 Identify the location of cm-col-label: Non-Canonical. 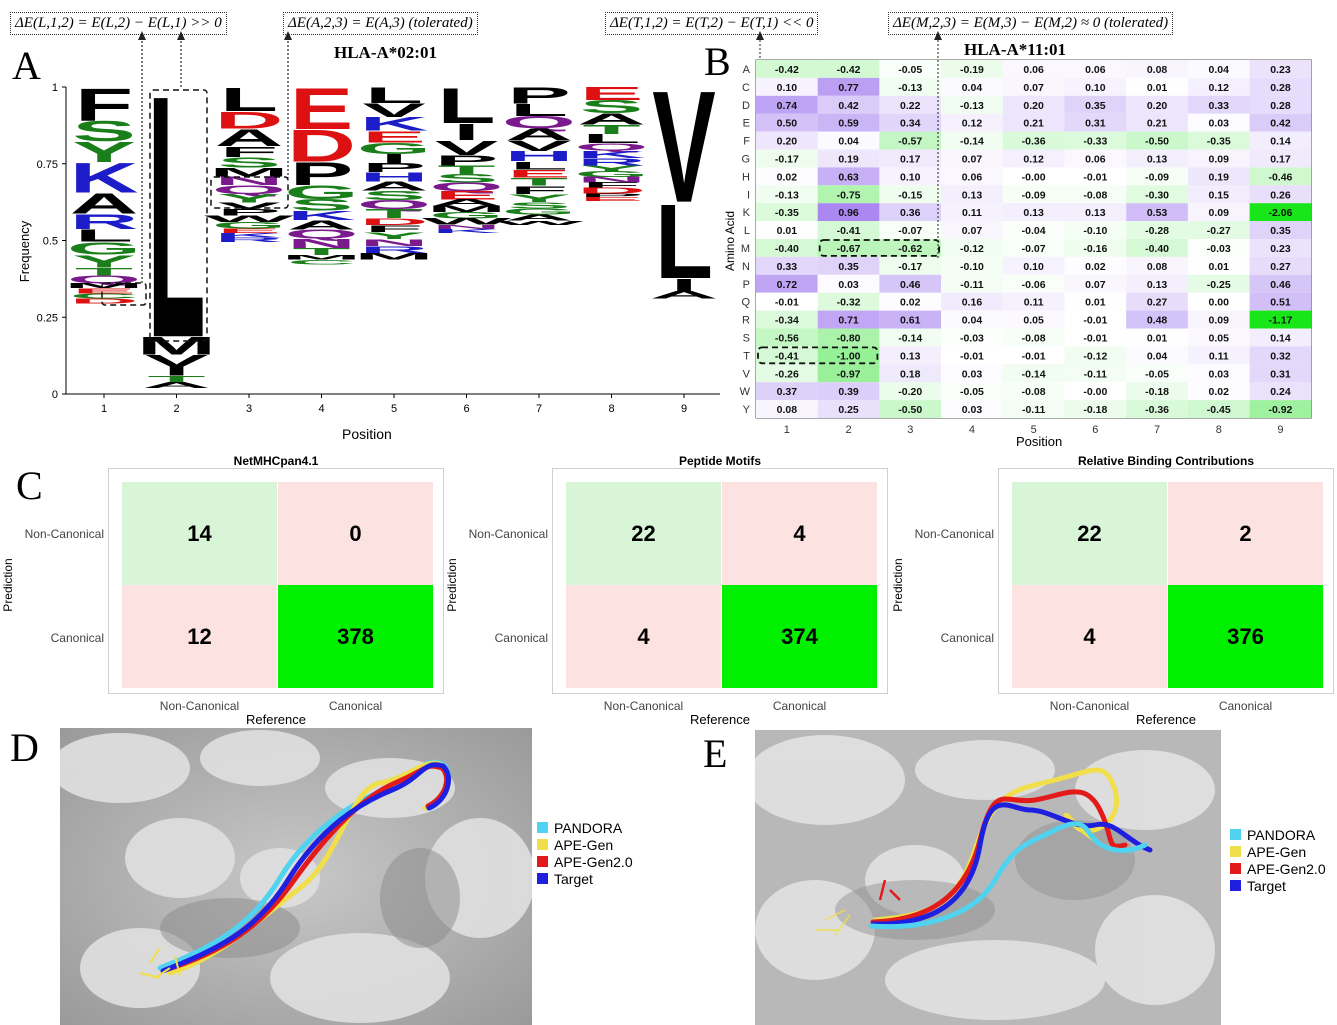
(199, 706).